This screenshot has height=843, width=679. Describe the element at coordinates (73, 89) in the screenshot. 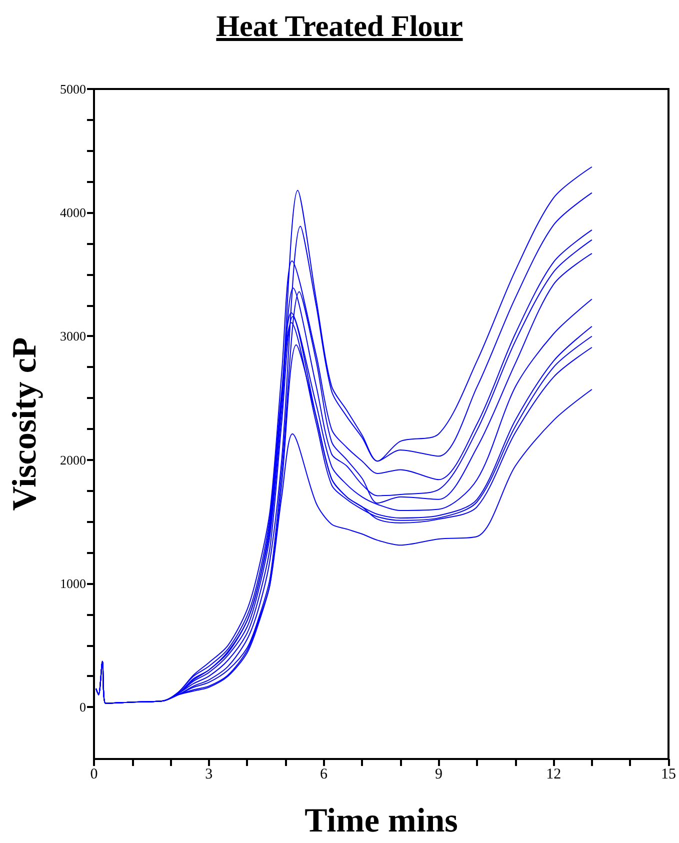

I see `y-tick-label: 5000` at that location.